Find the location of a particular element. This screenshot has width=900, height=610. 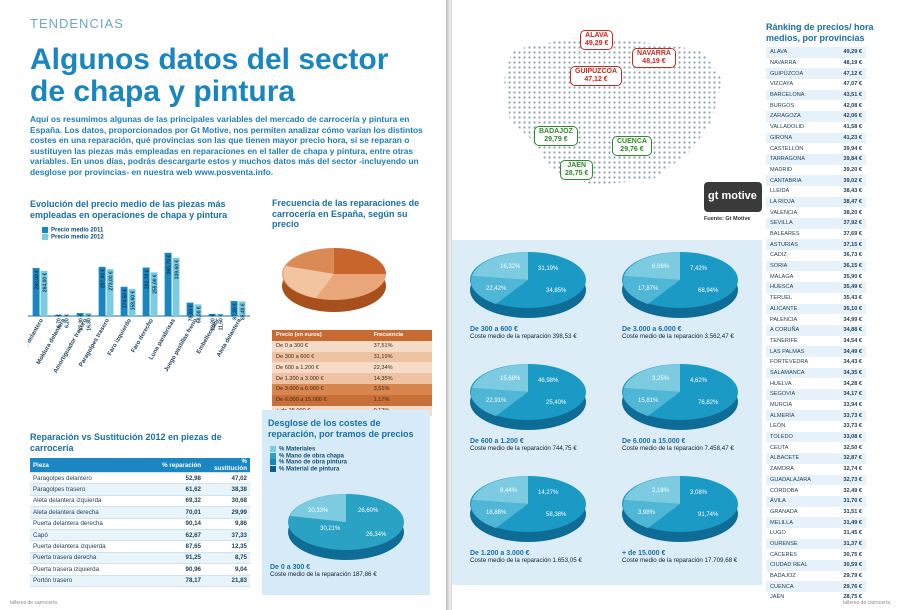

bar-legend: Precio medio 2011 Precio medio 2012 is located at coordinates (73, 233).